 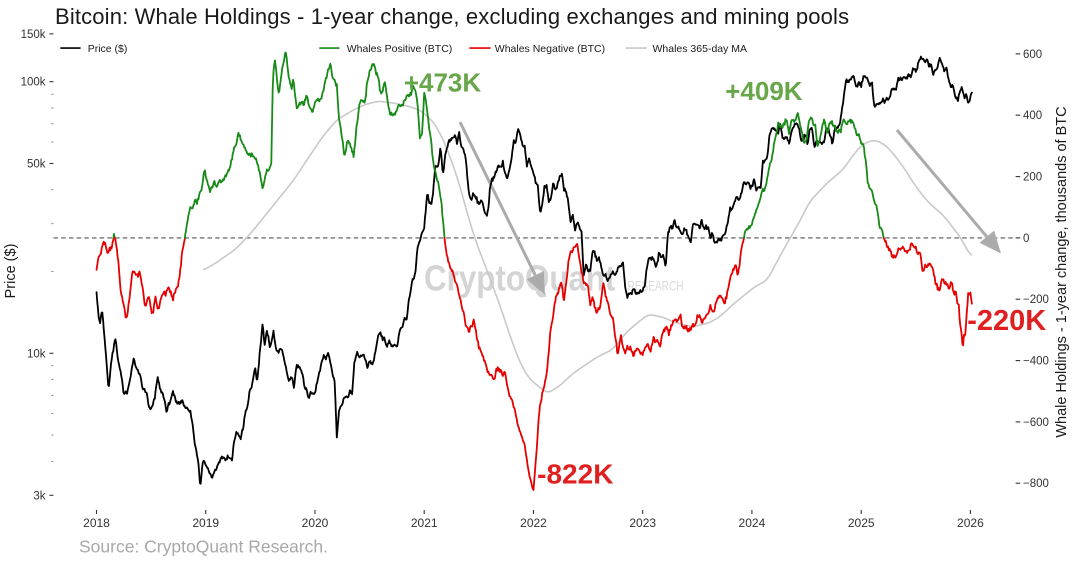 I want to click on svg-text: 2022, so click(x=533, y=523).